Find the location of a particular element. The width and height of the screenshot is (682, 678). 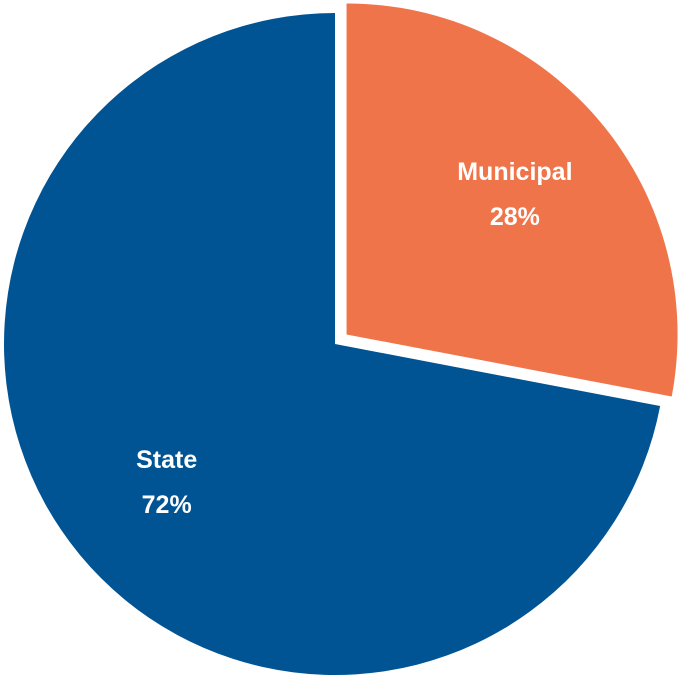

slice-value-label: 28% is located at coordinates (515, 217).